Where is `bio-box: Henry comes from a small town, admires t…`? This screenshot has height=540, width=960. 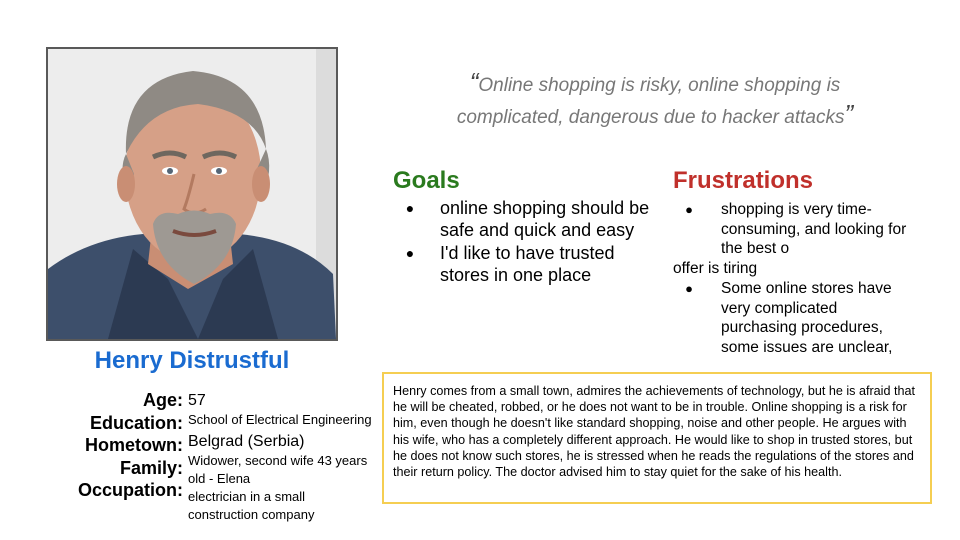
bio-box: Henry comes from a small town, admires t… is located at coordinates (657, 438).